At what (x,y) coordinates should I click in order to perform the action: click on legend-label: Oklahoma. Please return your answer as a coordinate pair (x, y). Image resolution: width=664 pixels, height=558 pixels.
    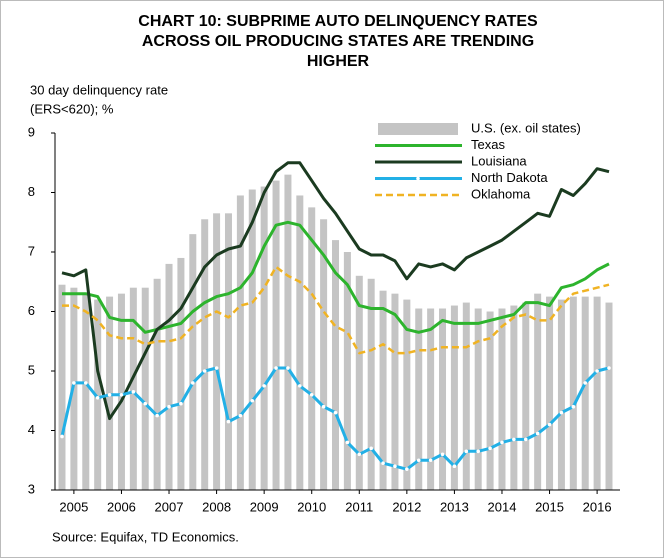
    Looking at the image, I should click on (501, 193).